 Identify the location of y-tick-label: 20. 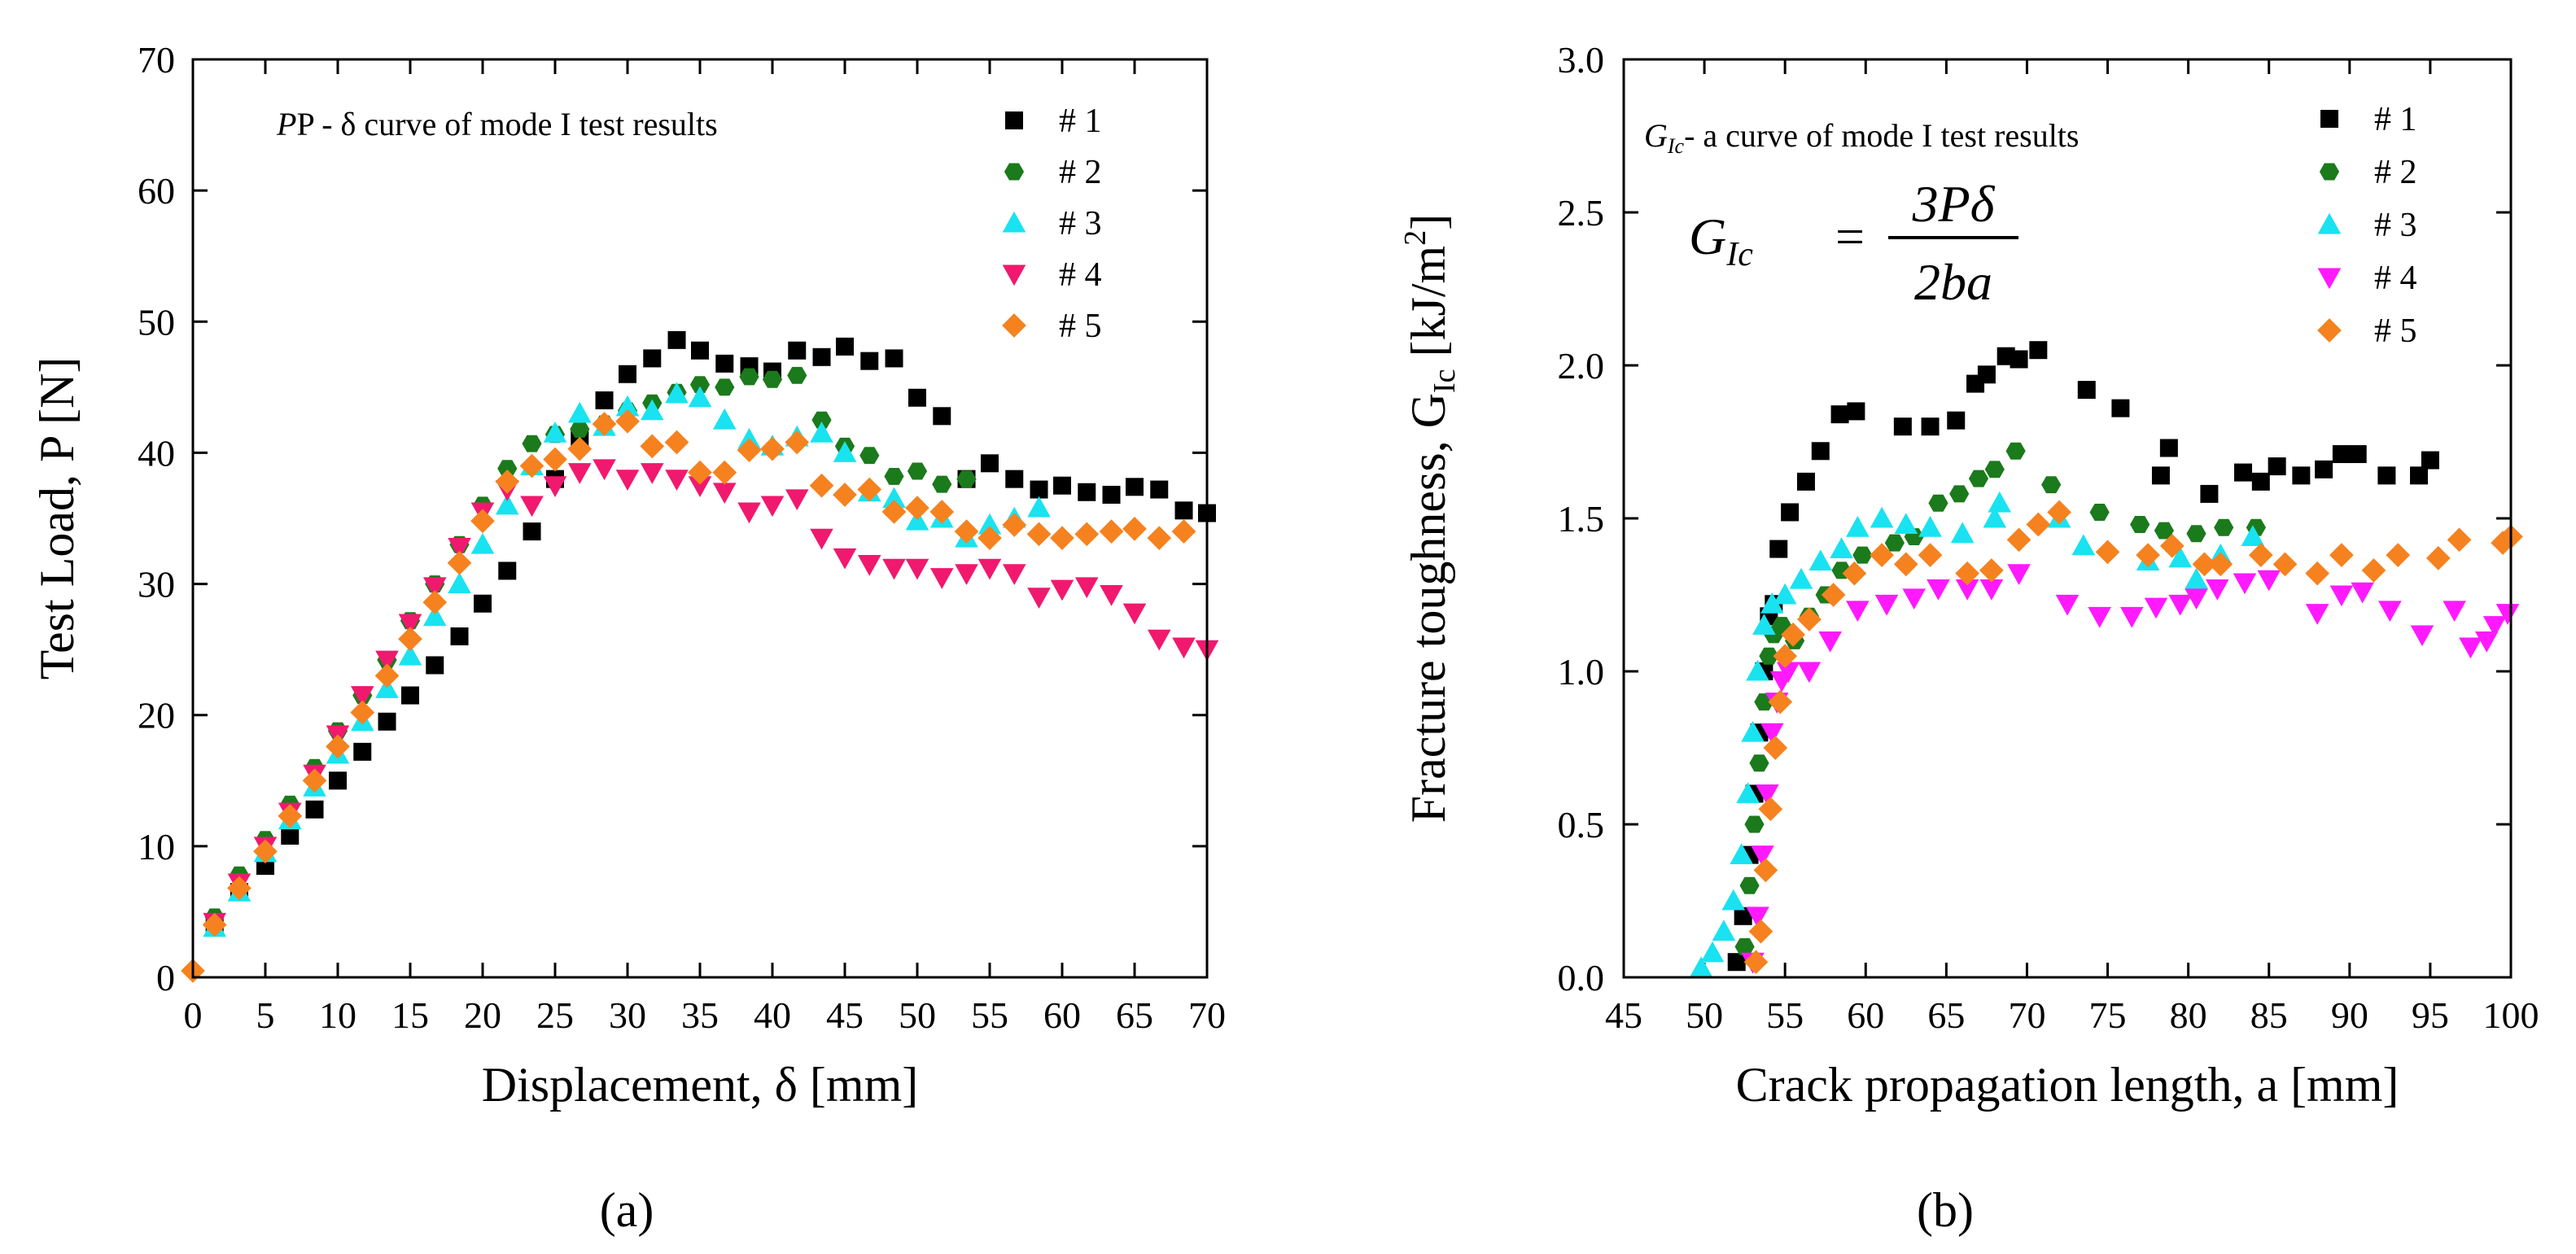
(156, 715).